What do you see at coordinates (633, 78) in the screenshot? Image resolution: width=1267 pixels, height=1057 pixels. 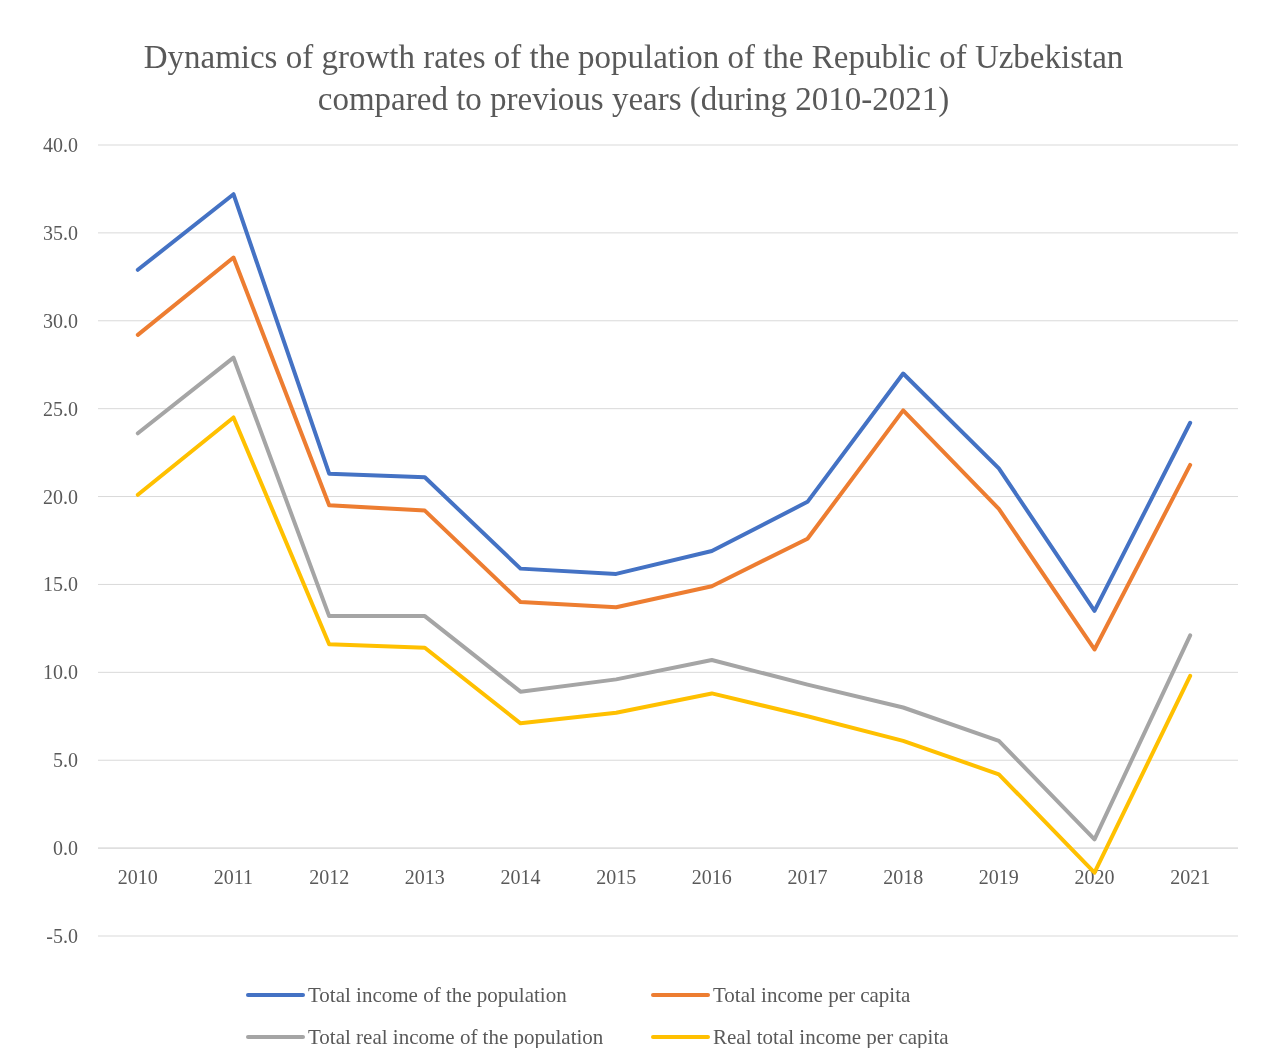 I see `chart-title: Dynamics of growth rates of the population of the Republic of Uzbekistan compared to previous years (during 2010-2021)` at bounding box center [633, 78].